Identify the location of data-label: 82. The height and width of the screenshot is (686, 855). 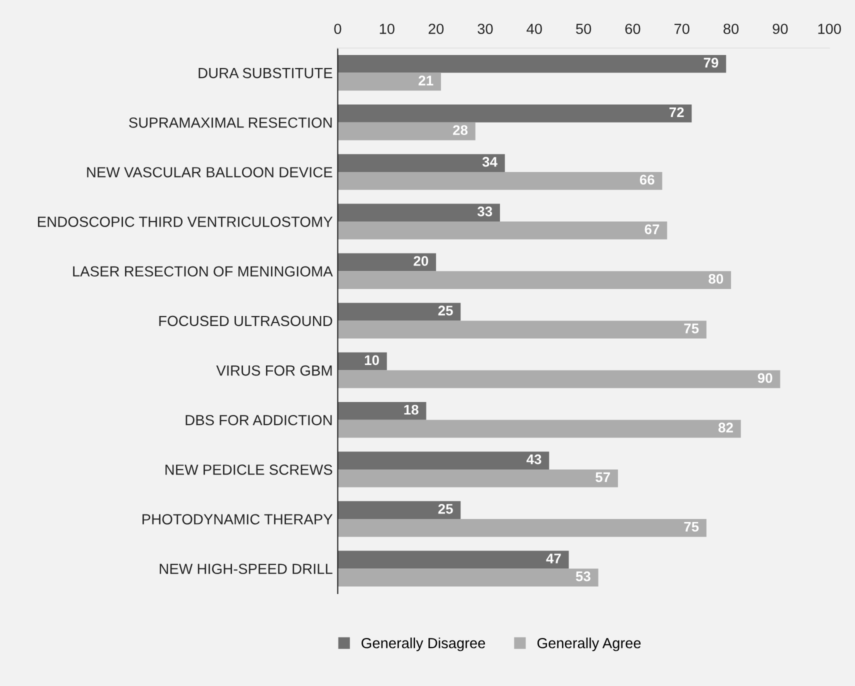
(725, 427).